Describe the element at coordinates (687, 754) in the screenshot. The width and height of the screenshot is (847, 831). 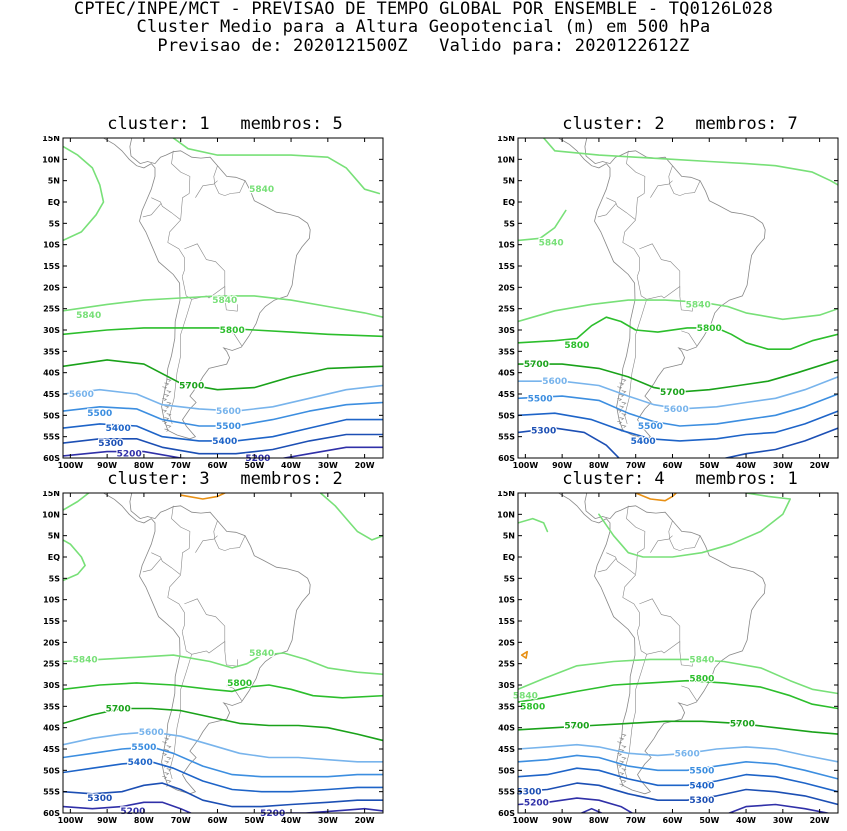
I see `contour-label: 5600` at that location.